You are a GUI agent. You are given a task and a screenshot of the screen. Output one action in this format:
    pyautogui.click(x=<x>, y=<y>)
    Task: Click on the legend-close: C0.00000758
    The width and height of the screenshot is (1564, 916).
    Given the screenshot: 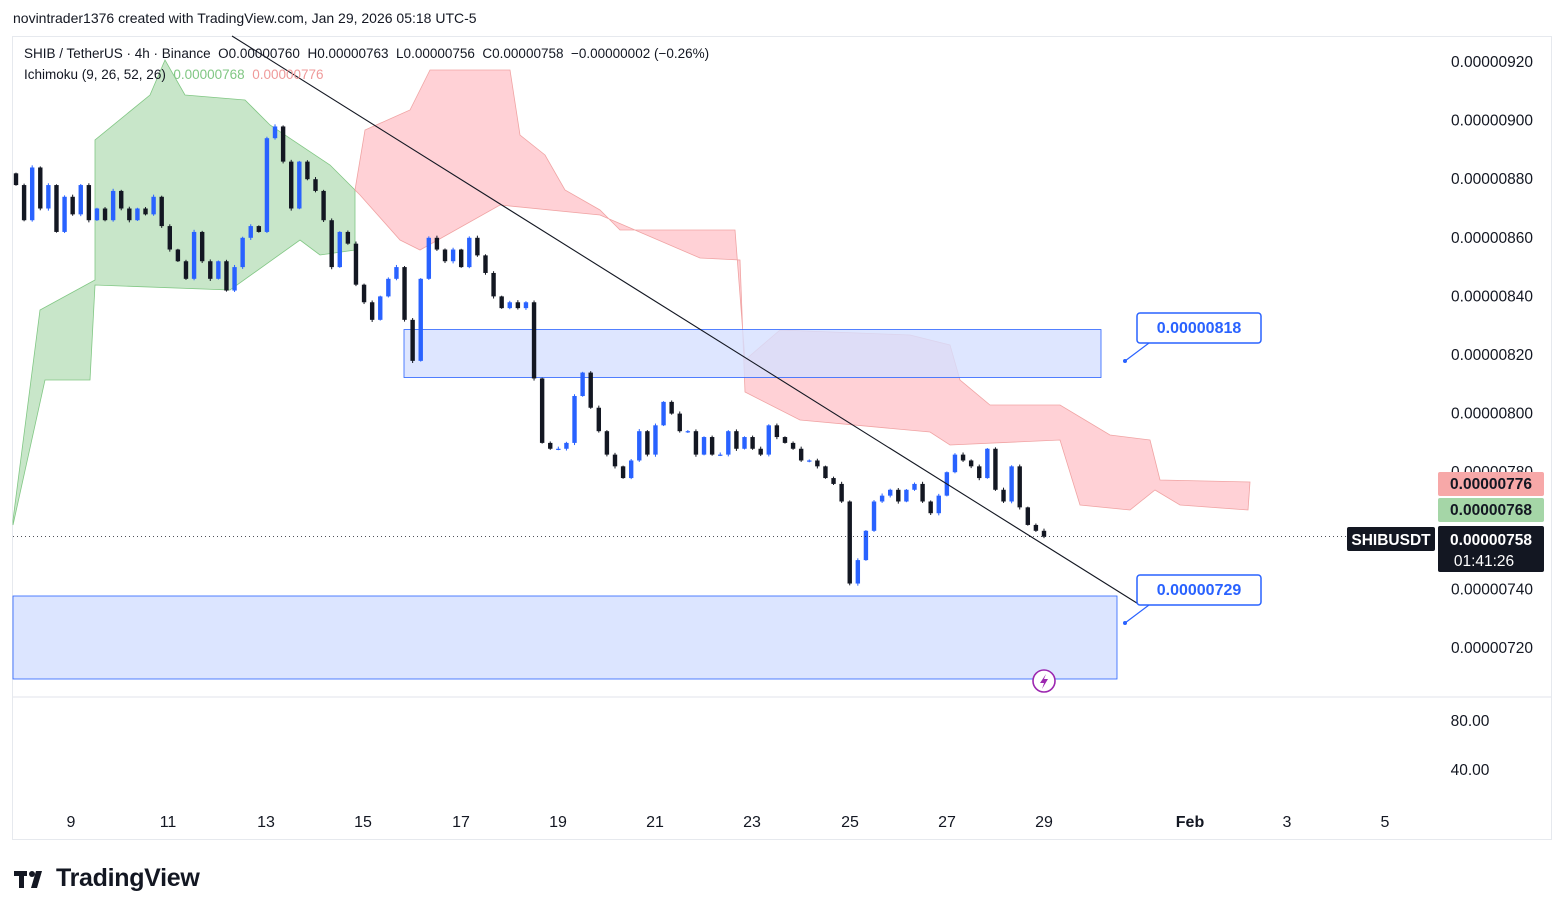 What is the action you would take?
    pyautogui.click(x=523, y=53)
    